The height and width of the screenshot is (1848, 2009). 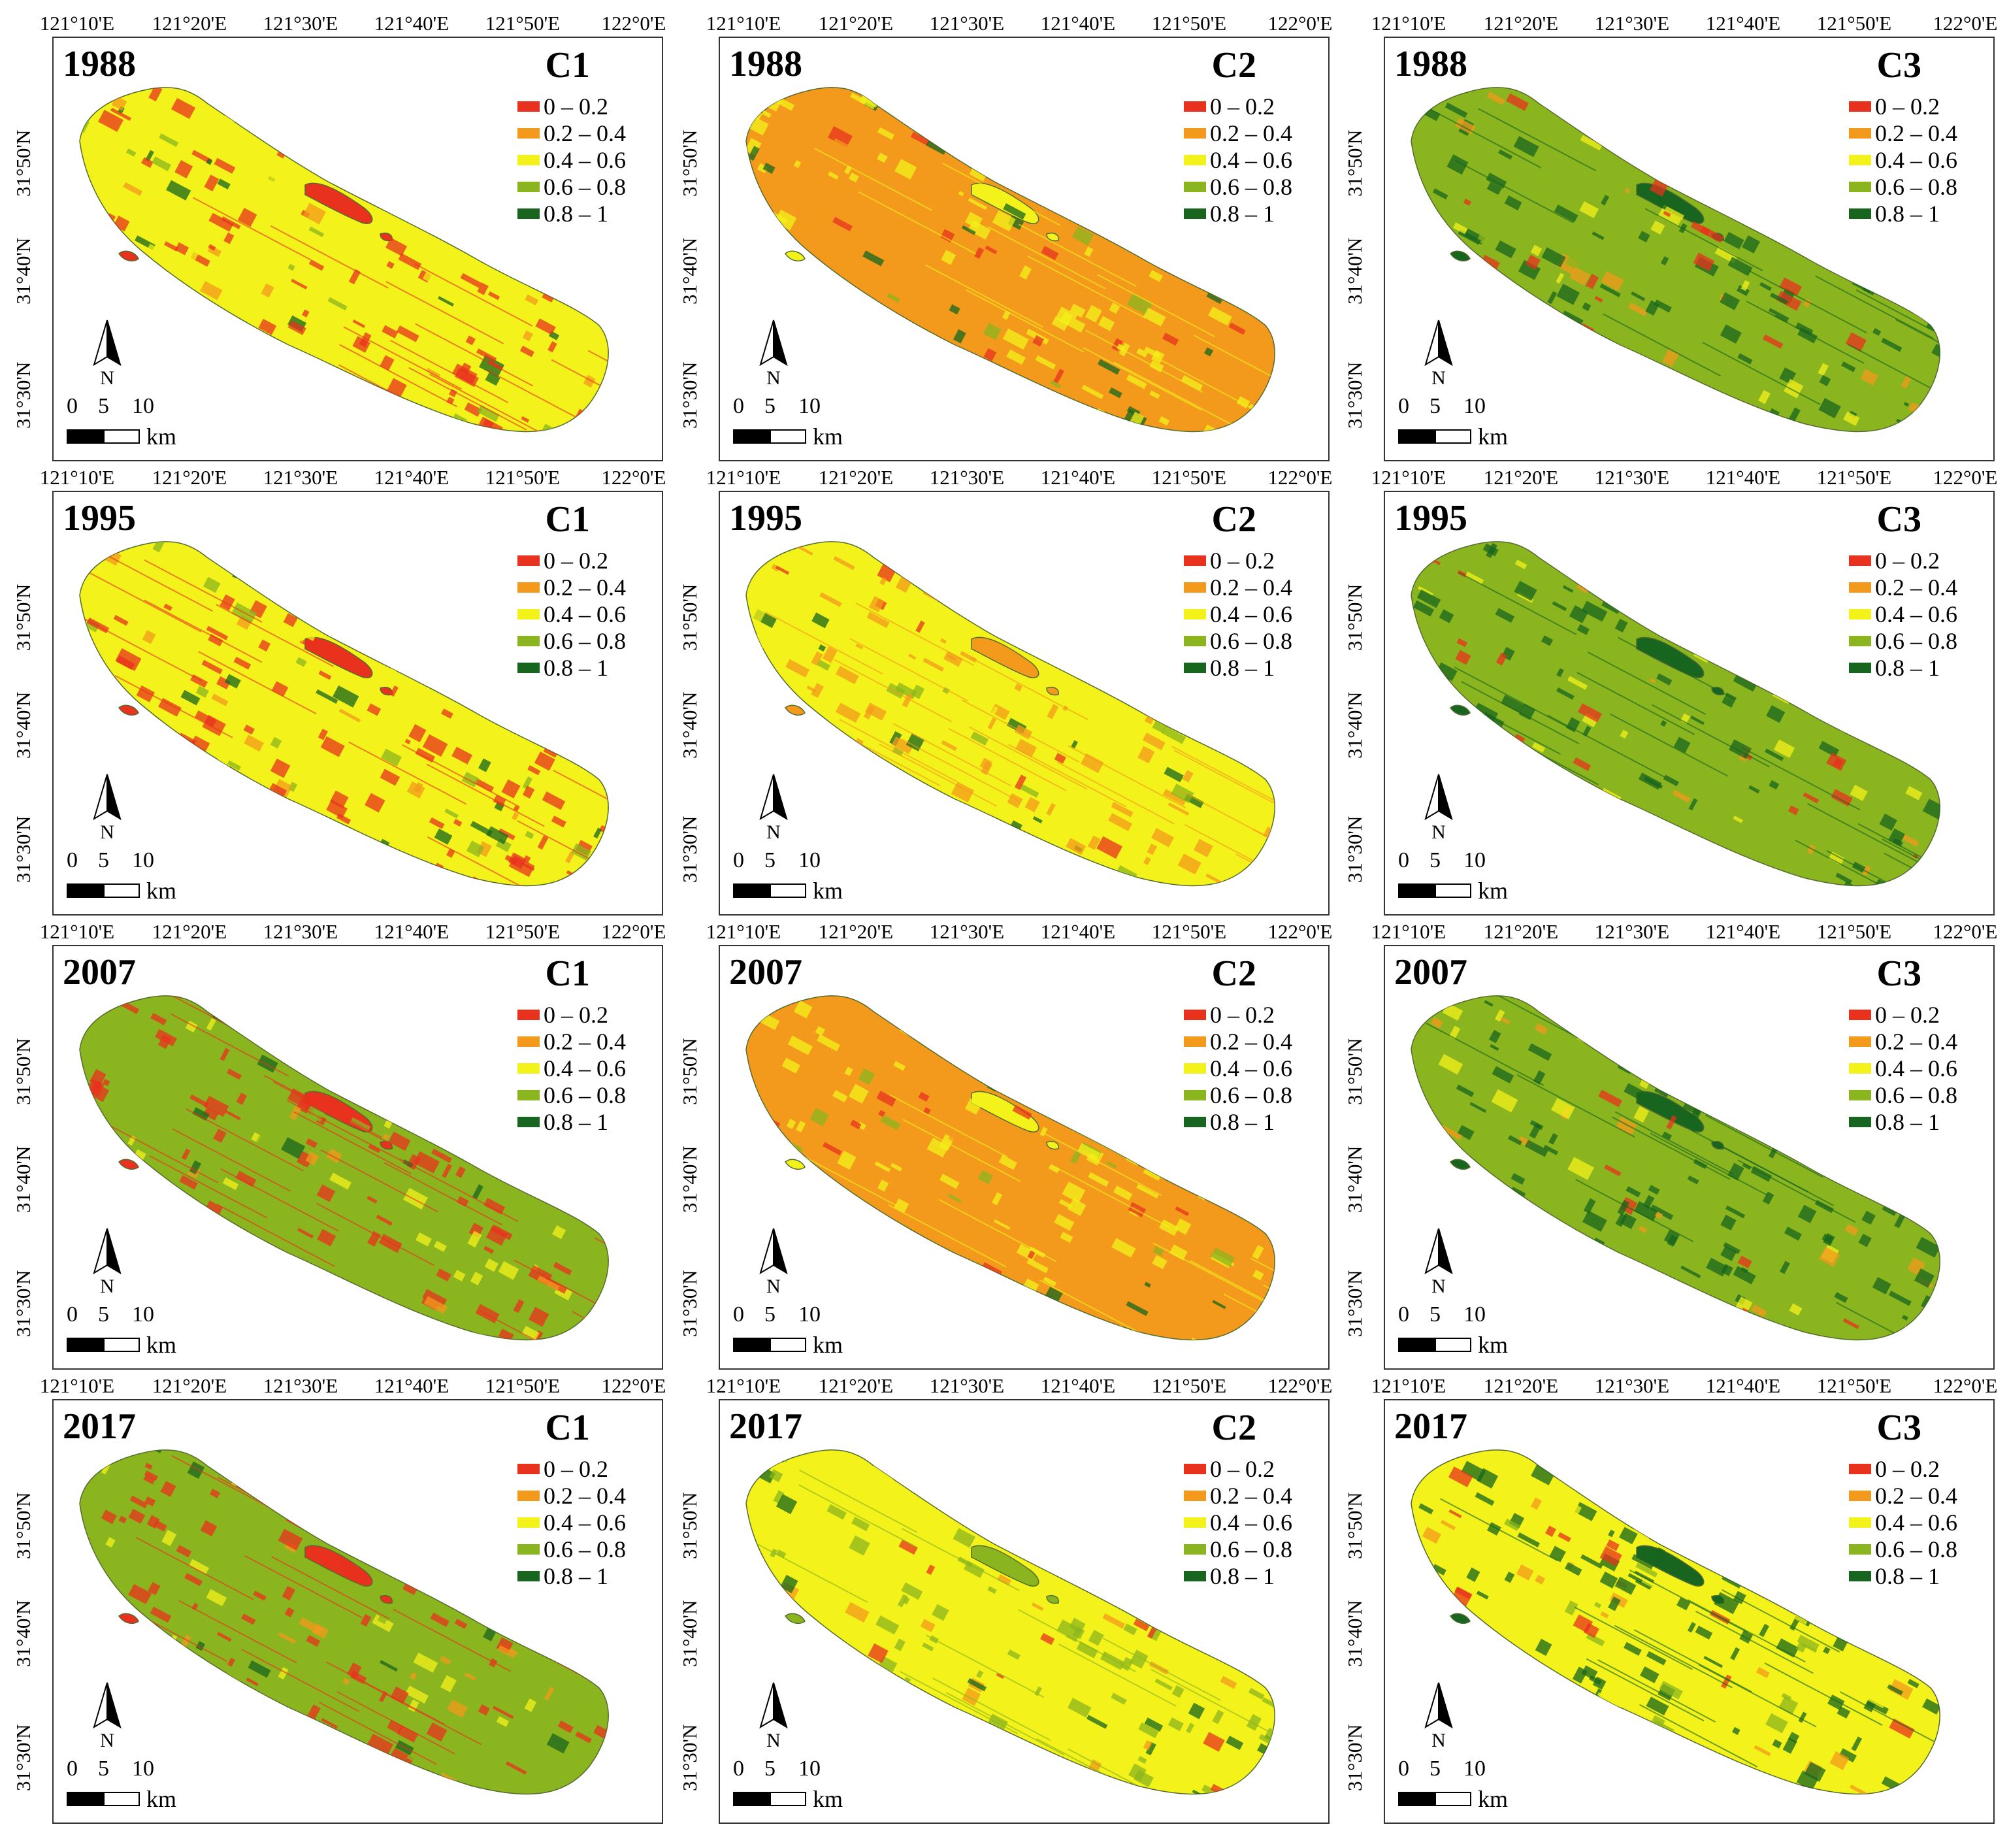 What do you see at coordinates (585, 1522) in the screenshot?
I see `legend-label: 0.4 – 0.6` at bounding box center [585, 1522].